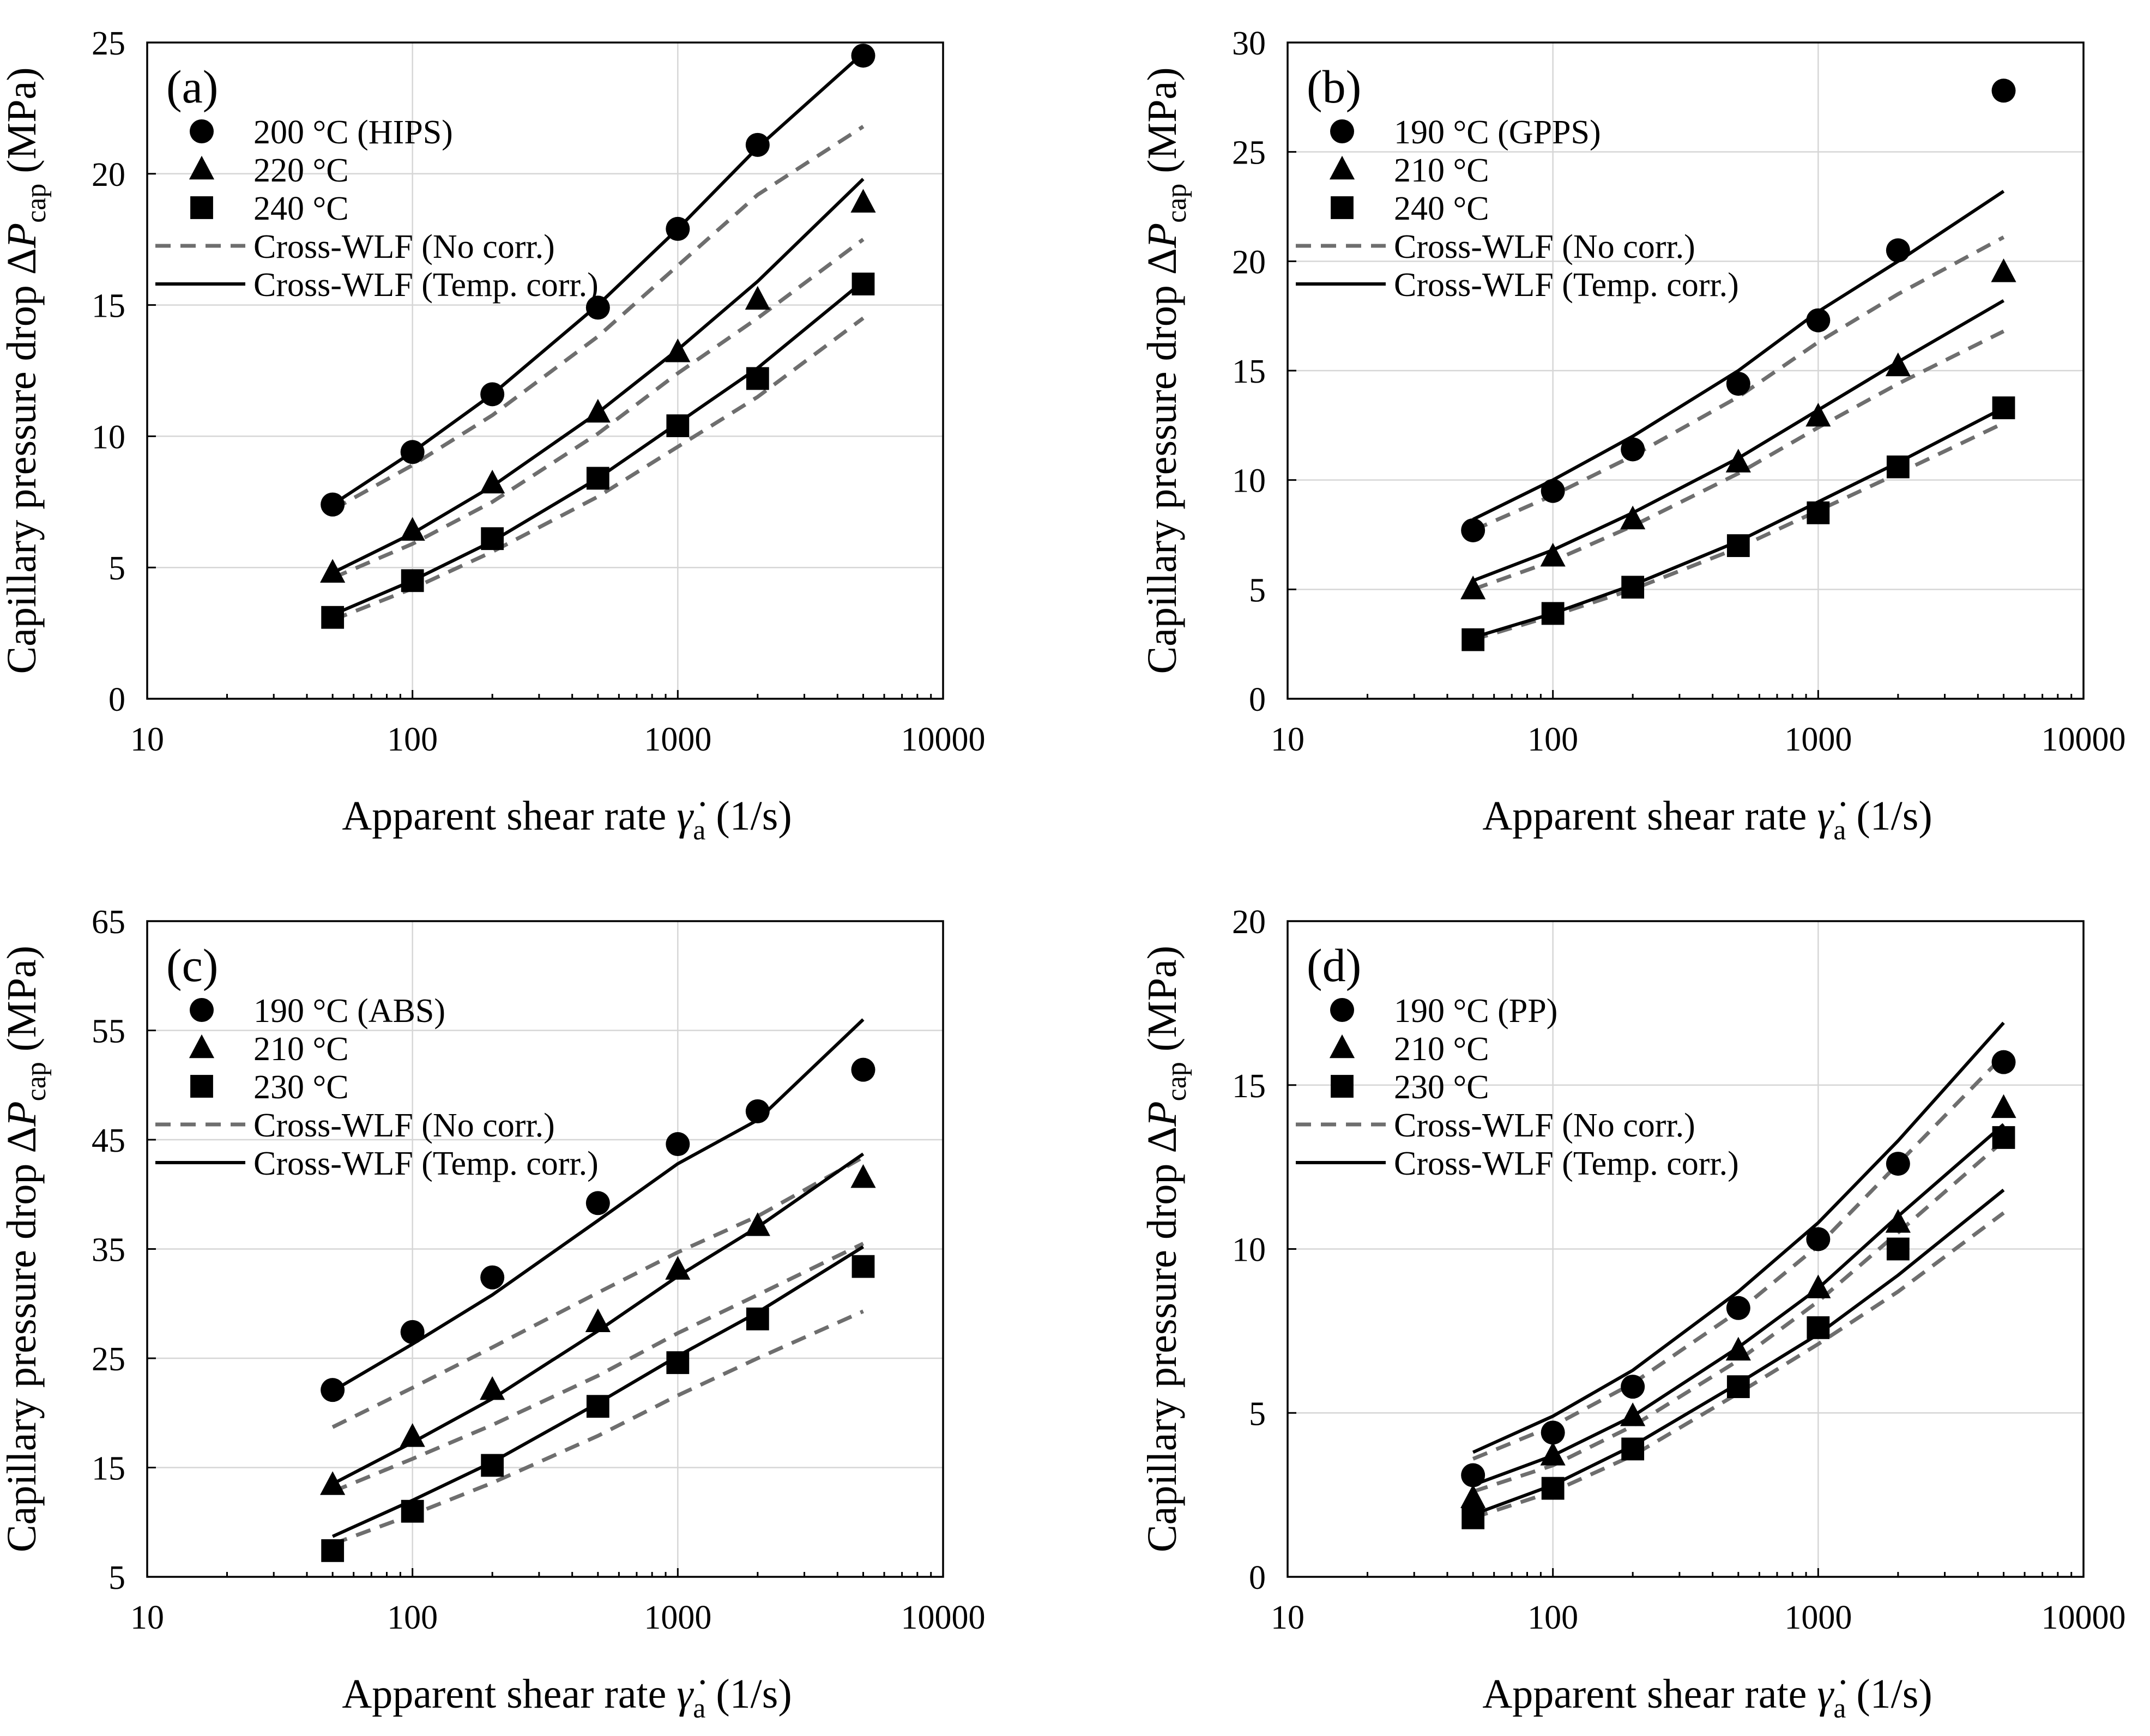 This screenshot has width=2150, height=1736. What do you see at coordinates (108, 1250) in the screenshot?
I see `y-tick-label: 35` at bounding box center [108, 1250].